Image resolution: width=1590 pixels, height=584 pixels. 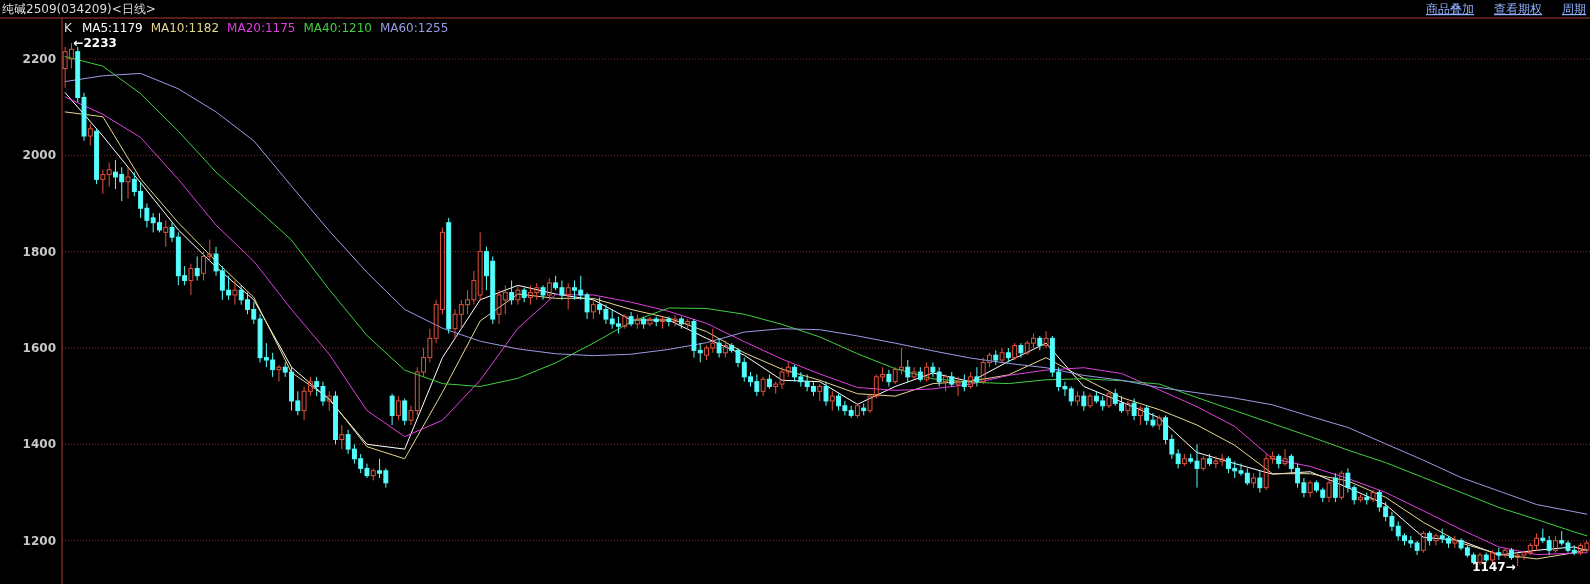 What do you see at coordinates (185, 28) in the screenshot?
I see `text: MA10:1182` at bounding box center [185, 28].